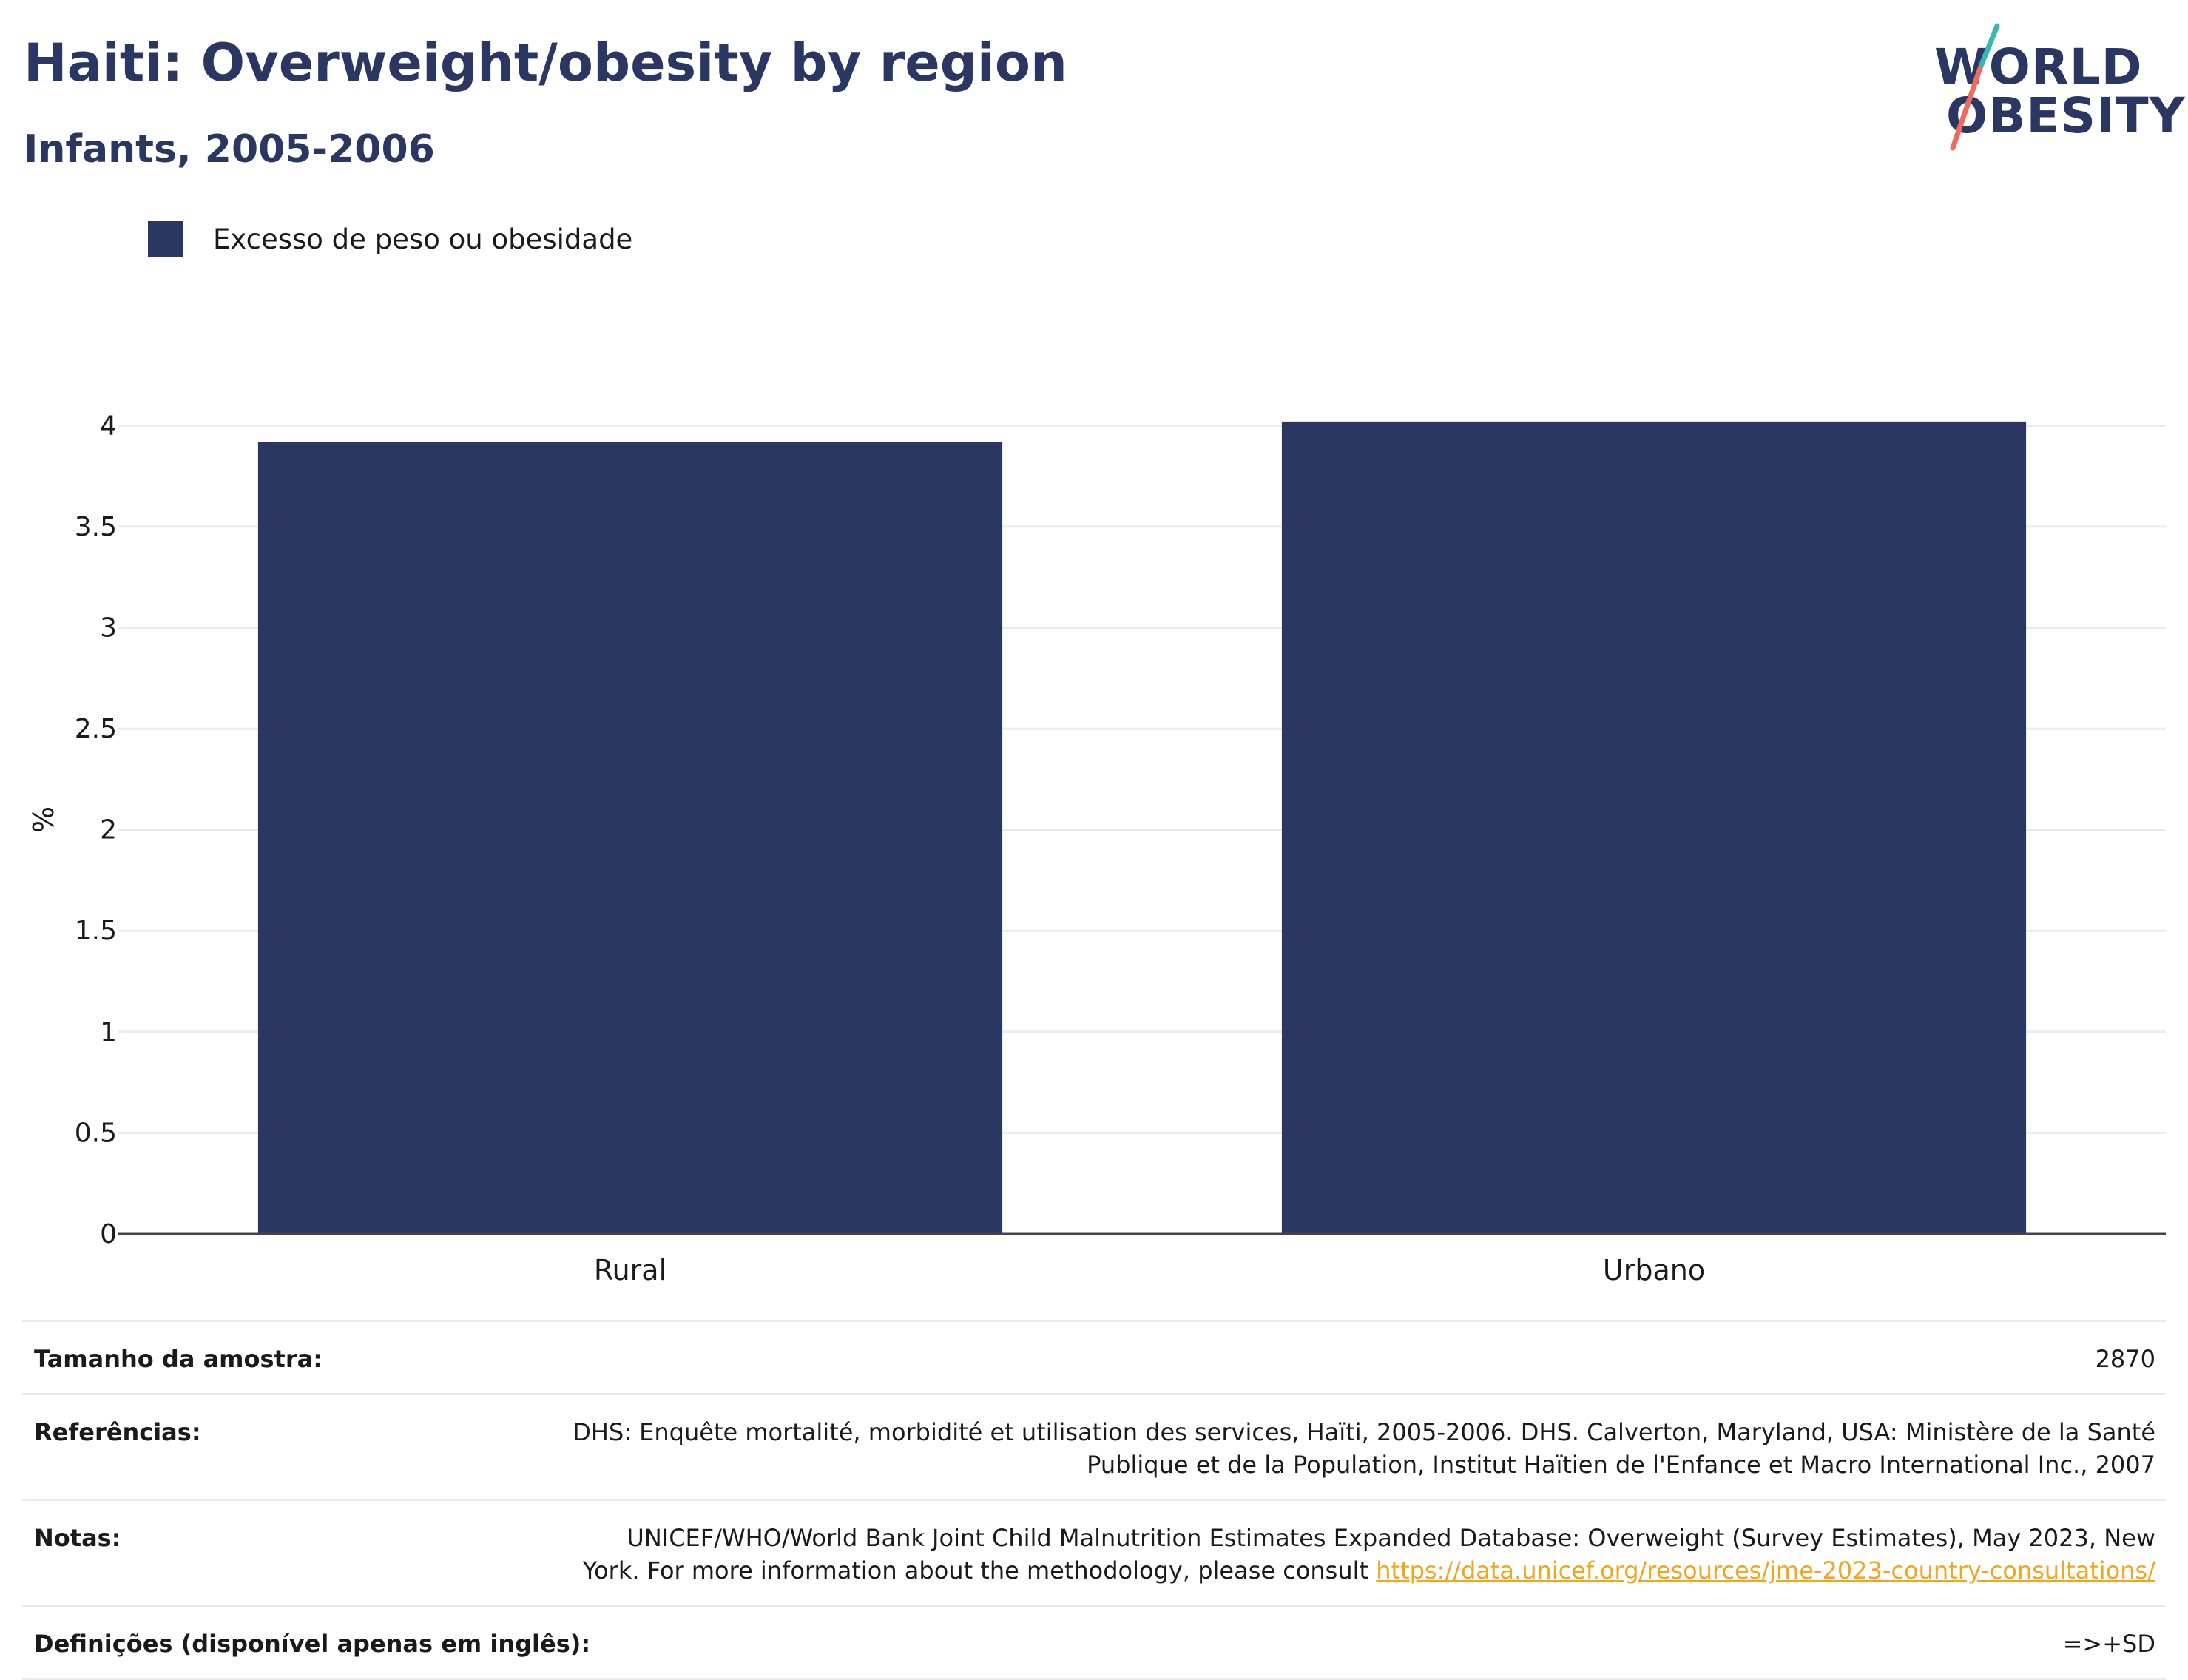  Describe the element at coordinates (96, 527) in the screenshot. I see `y-tick-label: 3.5` at that location.